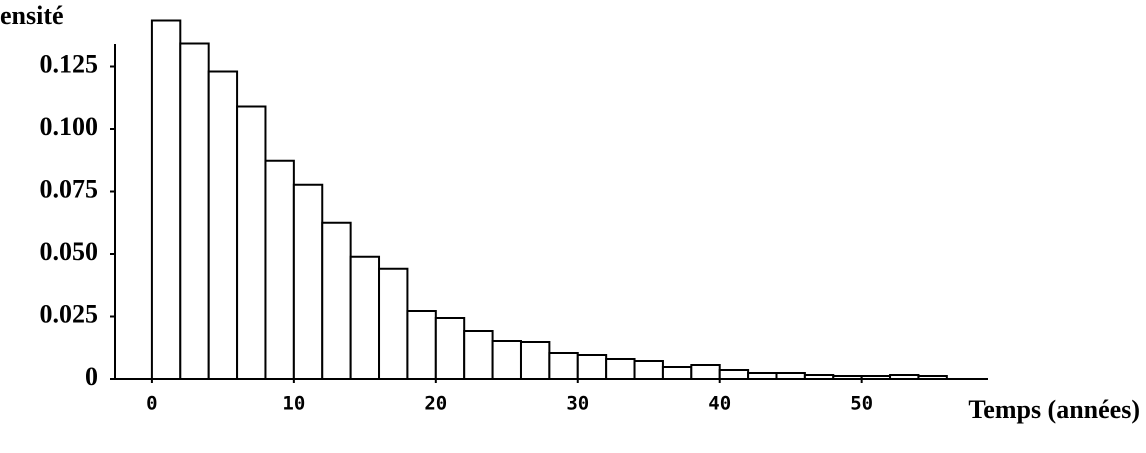 Image resolution: width=1146 pixels, height=453 pixels. I want to click on x-tick-label: 20, so click(435, 404).